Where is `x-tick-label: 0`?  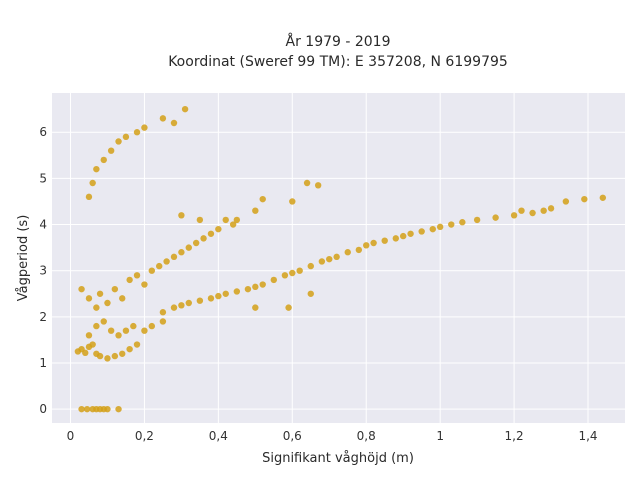
x-tick-label: 0 is located at coordinates (71, 436).